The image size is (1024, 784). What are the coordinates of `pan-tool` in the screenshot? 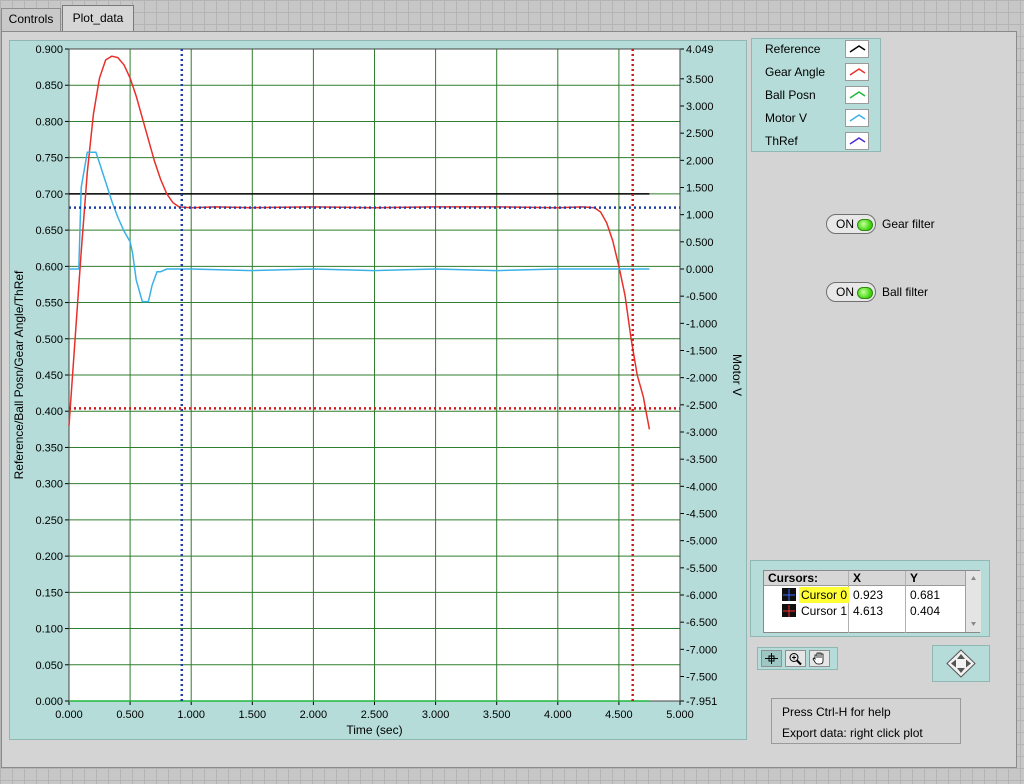 It's located at (819, 658).